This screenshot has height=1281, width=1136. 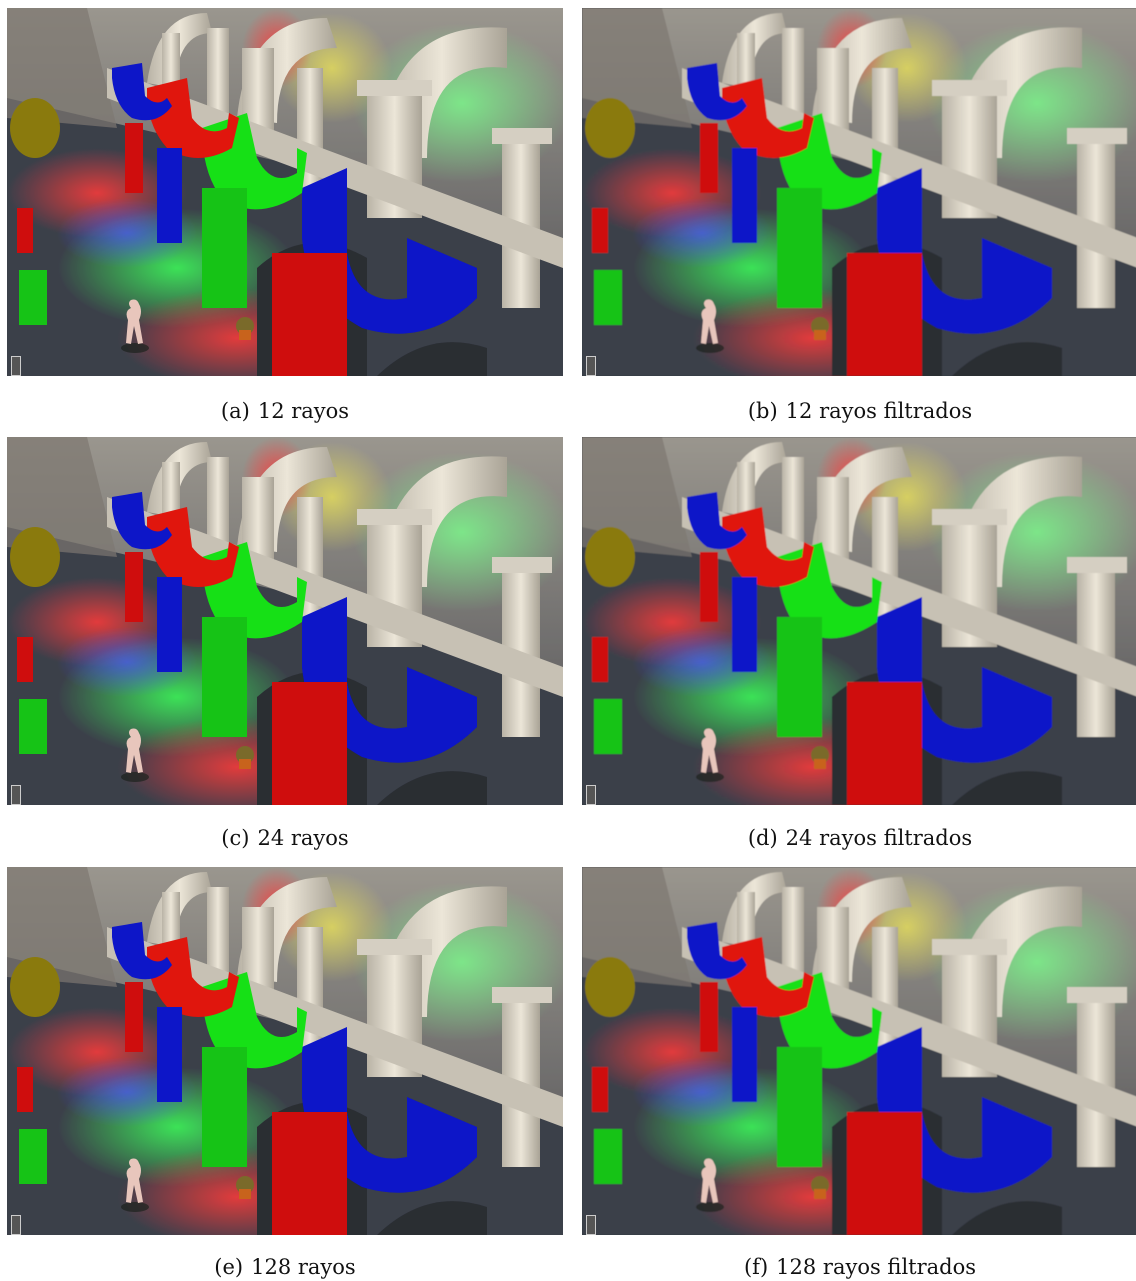 I want to click on caption-tag: (f), so click(x=756, y=1267).